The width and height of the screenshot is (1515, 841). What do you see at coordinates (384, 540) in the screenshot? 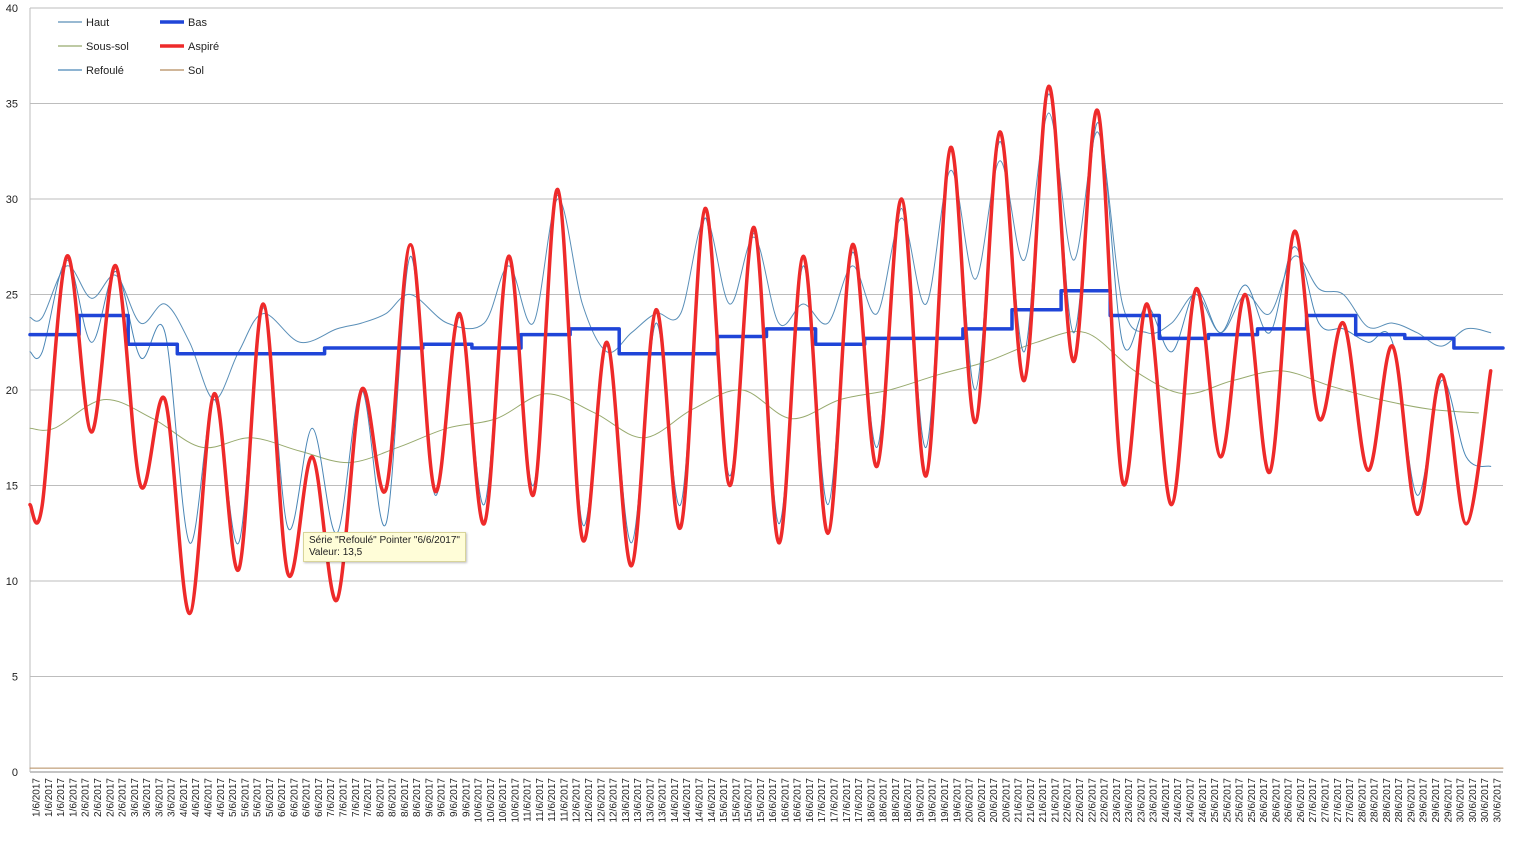
I see `tooltip-series-line: Série "Refoulé" Pointer "6/6/2017"` at bounding box center [384, 540].